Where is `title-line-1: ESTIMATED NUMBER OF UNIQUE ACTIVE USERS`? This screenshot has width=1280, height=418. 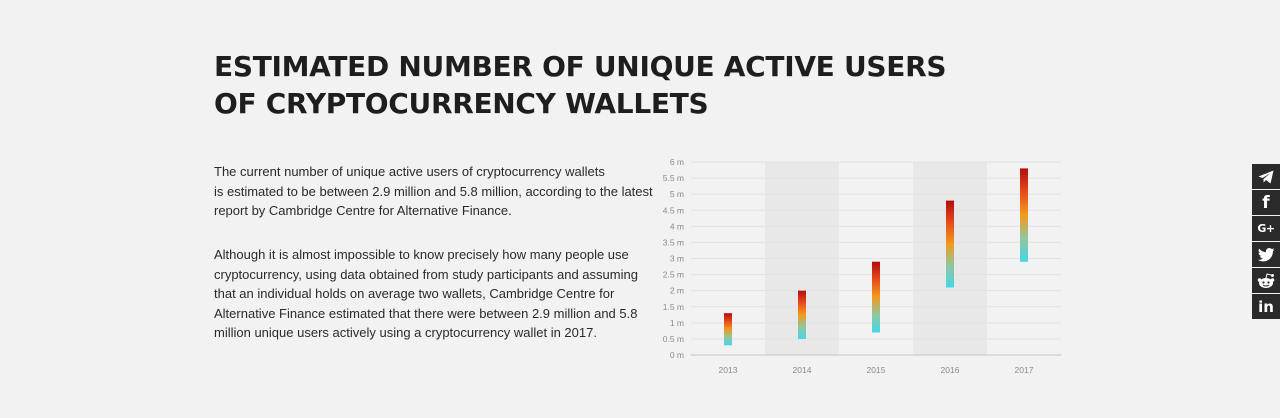 title-line-1: ESTIMATED NUMBER OF UNIQUE ACTIVE USERS is located at coordinates (580, 66).